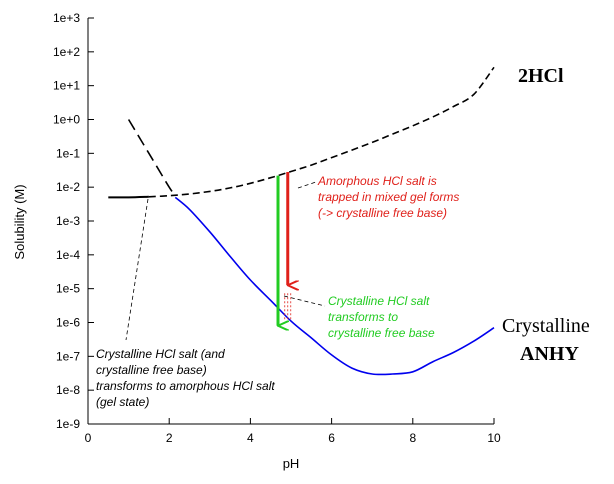  Describe the element at coordinates (291, 463) in the screenshot. I see `x-axis-label: pH` at that location.